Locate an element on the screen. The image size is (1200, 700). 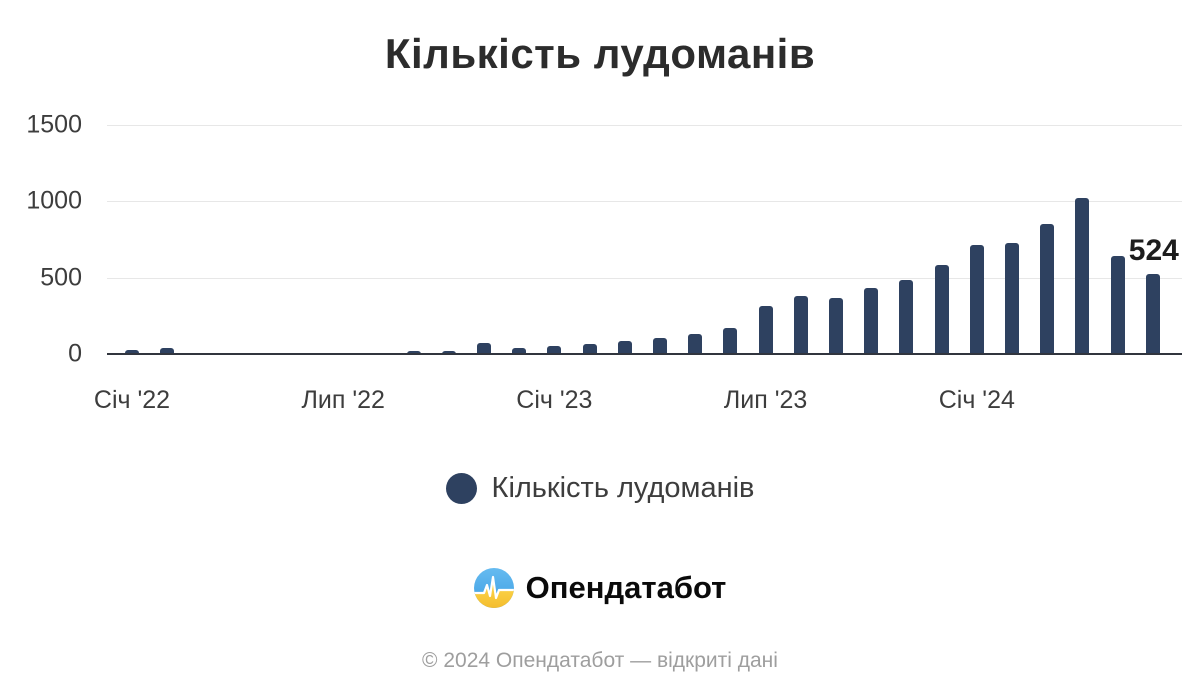
chart-title: Кількість лудоманів is located at coordinates (600, 53).